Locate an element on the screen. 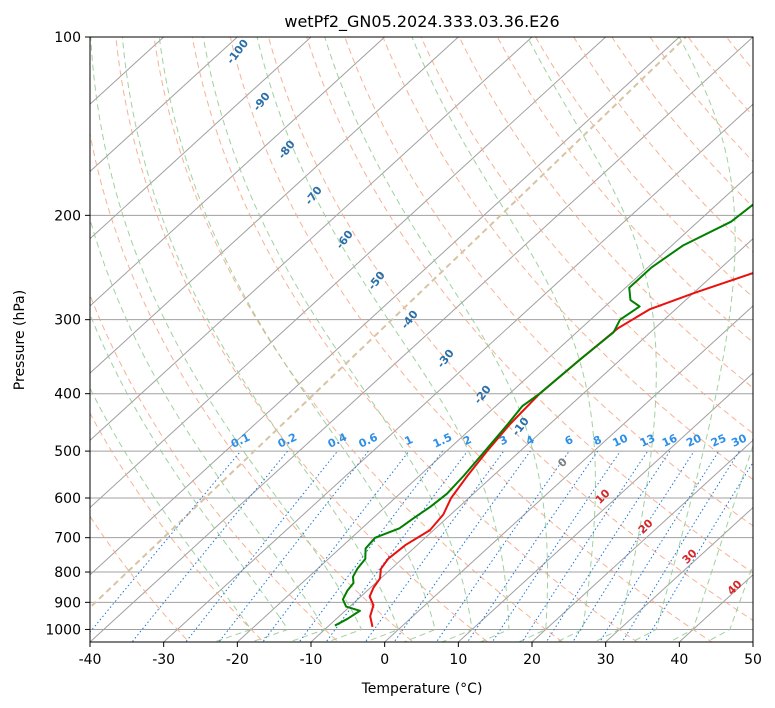 The image size is (775, 708). y-tick-label: 700 is located at coordinates (67, 539).